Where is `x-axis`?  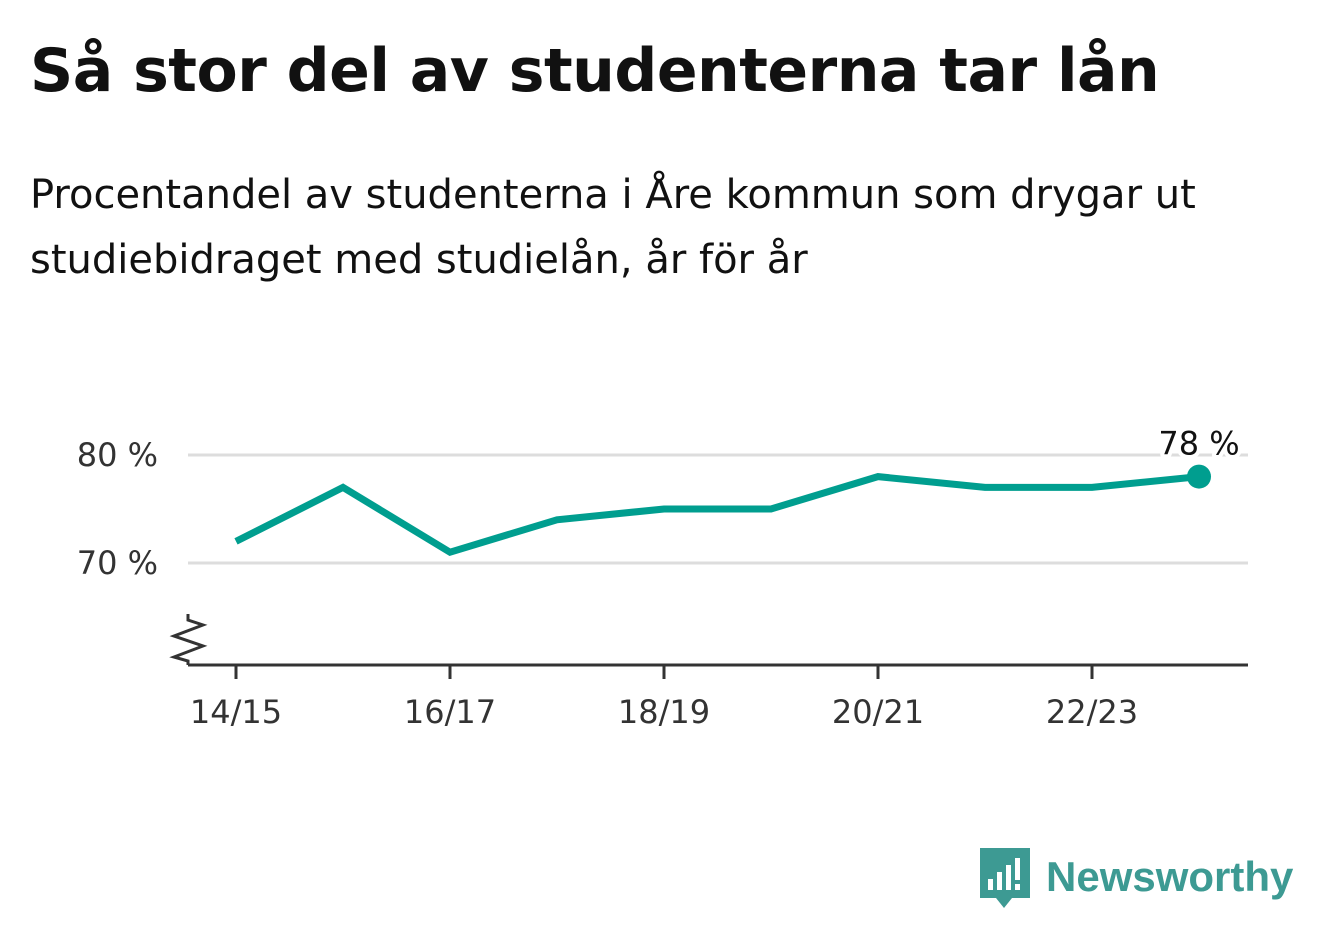 x-axis is located at coordinates (708, 640).